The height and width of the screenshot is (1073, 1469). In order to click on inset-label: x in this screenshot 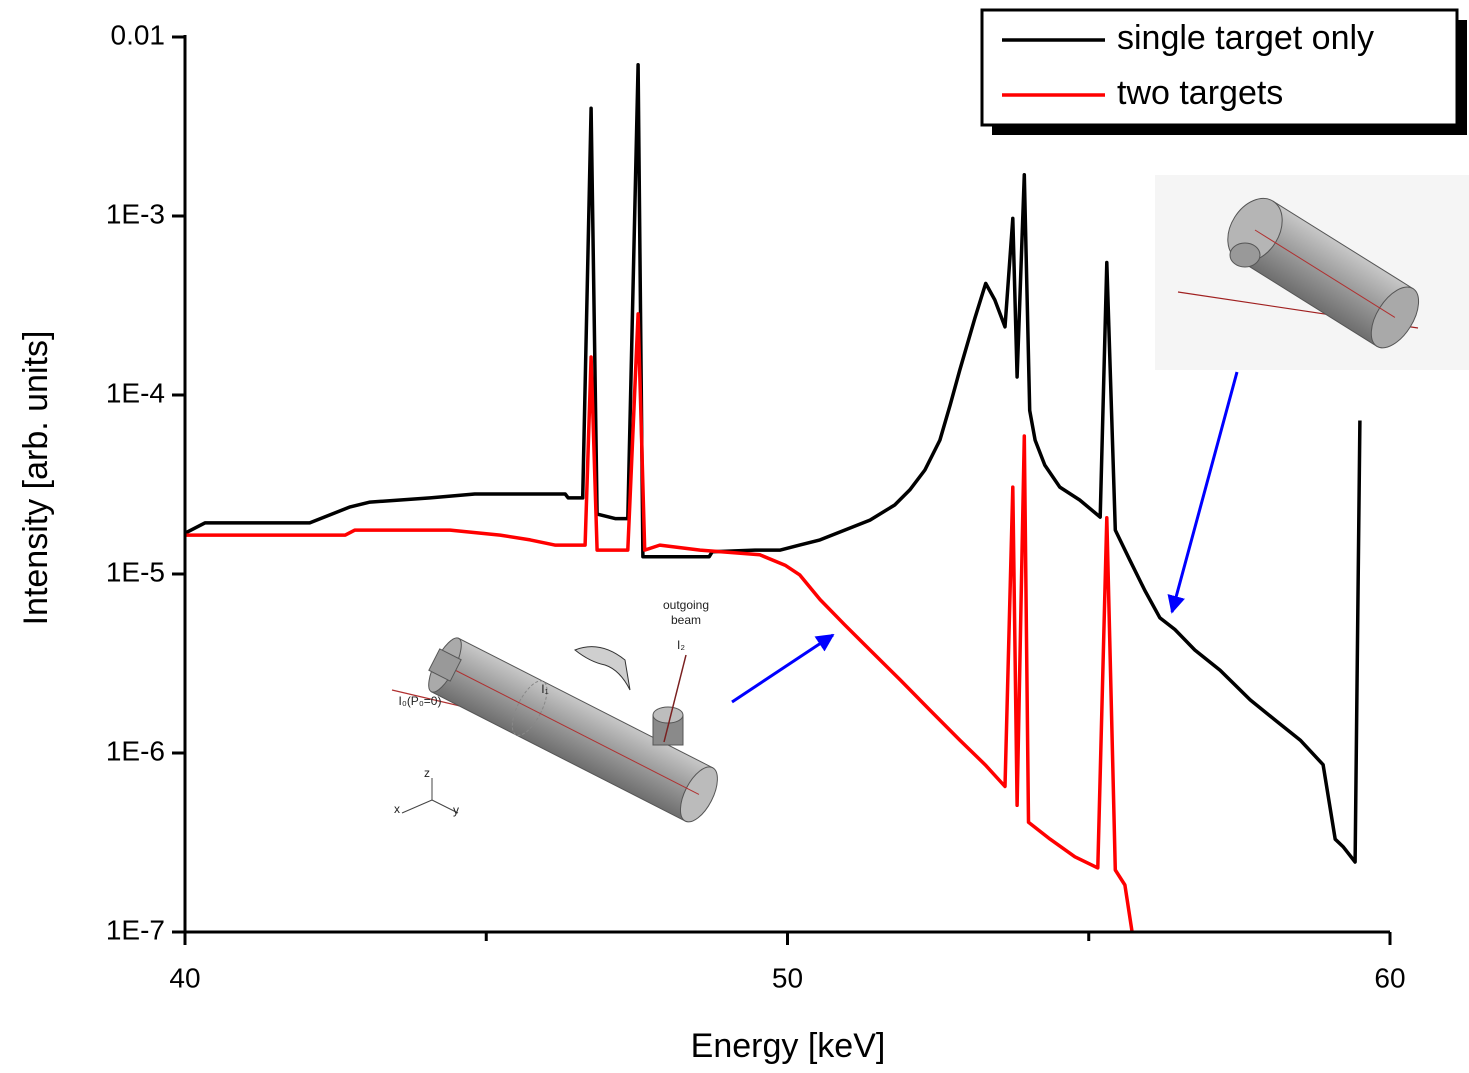, I will do `click(397, 809)`.